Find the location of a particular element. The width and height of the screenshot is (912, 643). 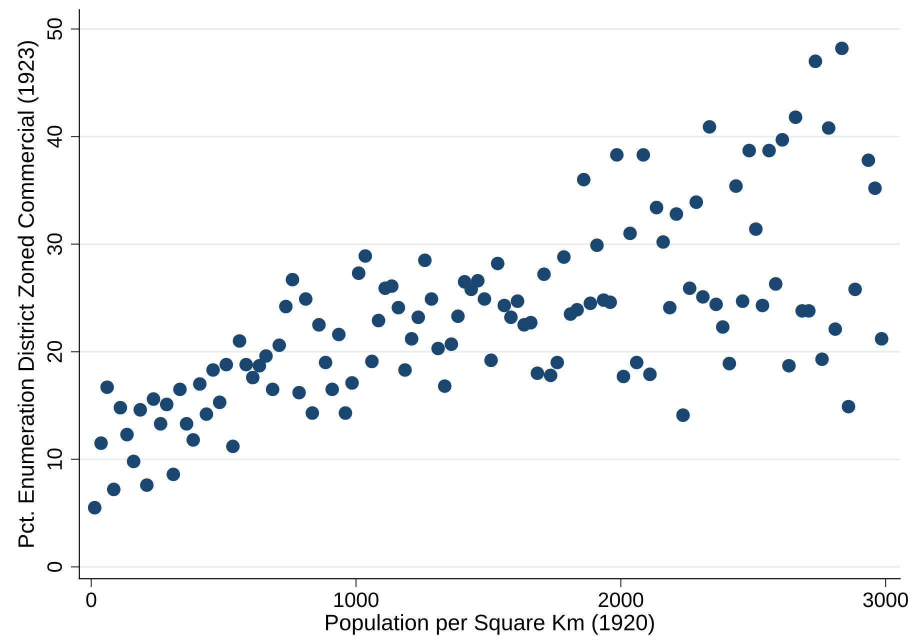

y-tick-label: 20 is located at coordinates (54, 351).